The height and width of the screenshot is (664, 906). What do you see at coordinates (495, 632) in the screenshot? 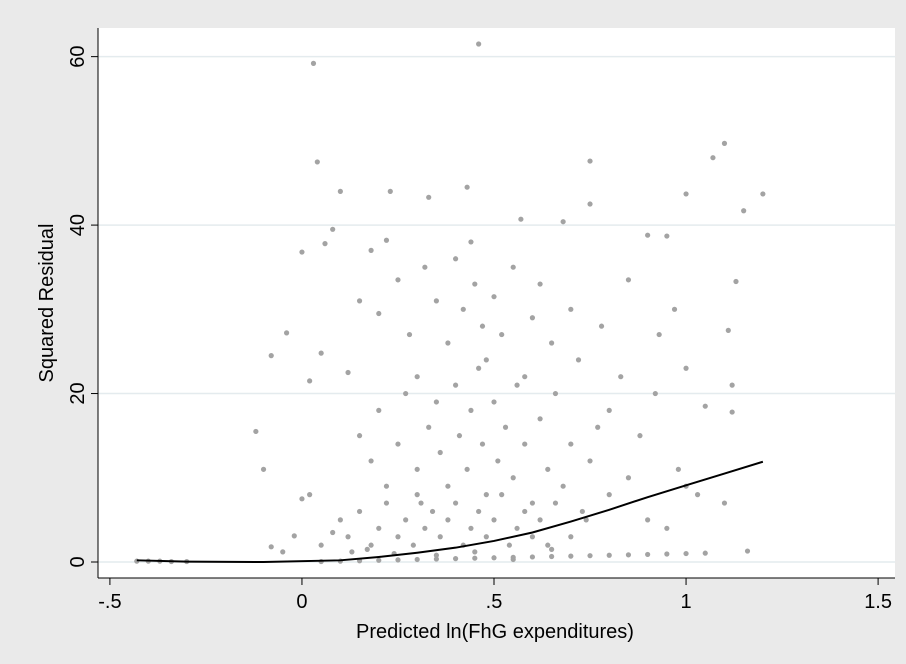
I see `x-axis-title: Predicted ln(FhG expenditures)` at bounding box center [495, 632].